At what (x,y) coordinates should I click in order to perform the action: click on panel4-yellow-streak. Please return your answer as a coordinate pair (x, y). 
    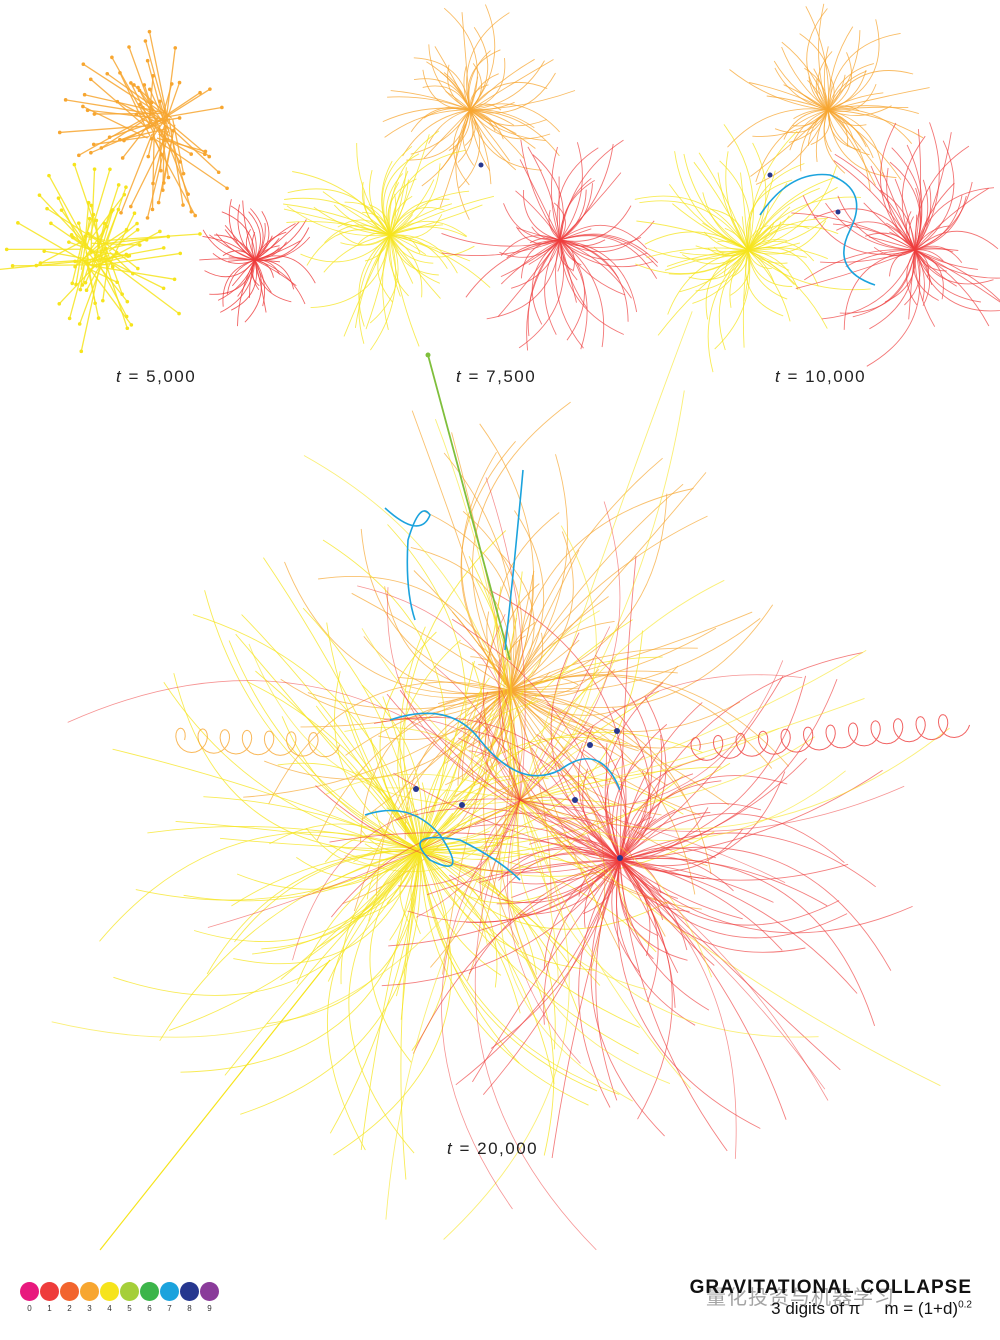
    Looking at the image, I should click on (215, 1105).